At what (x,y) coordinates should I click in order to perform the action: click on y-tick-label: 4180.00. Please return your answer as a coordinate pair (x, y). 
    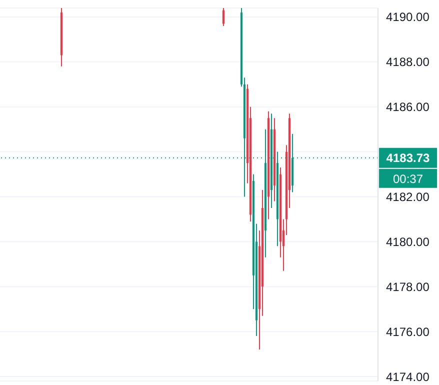
    Looking at the image, I should click on (408, 241).